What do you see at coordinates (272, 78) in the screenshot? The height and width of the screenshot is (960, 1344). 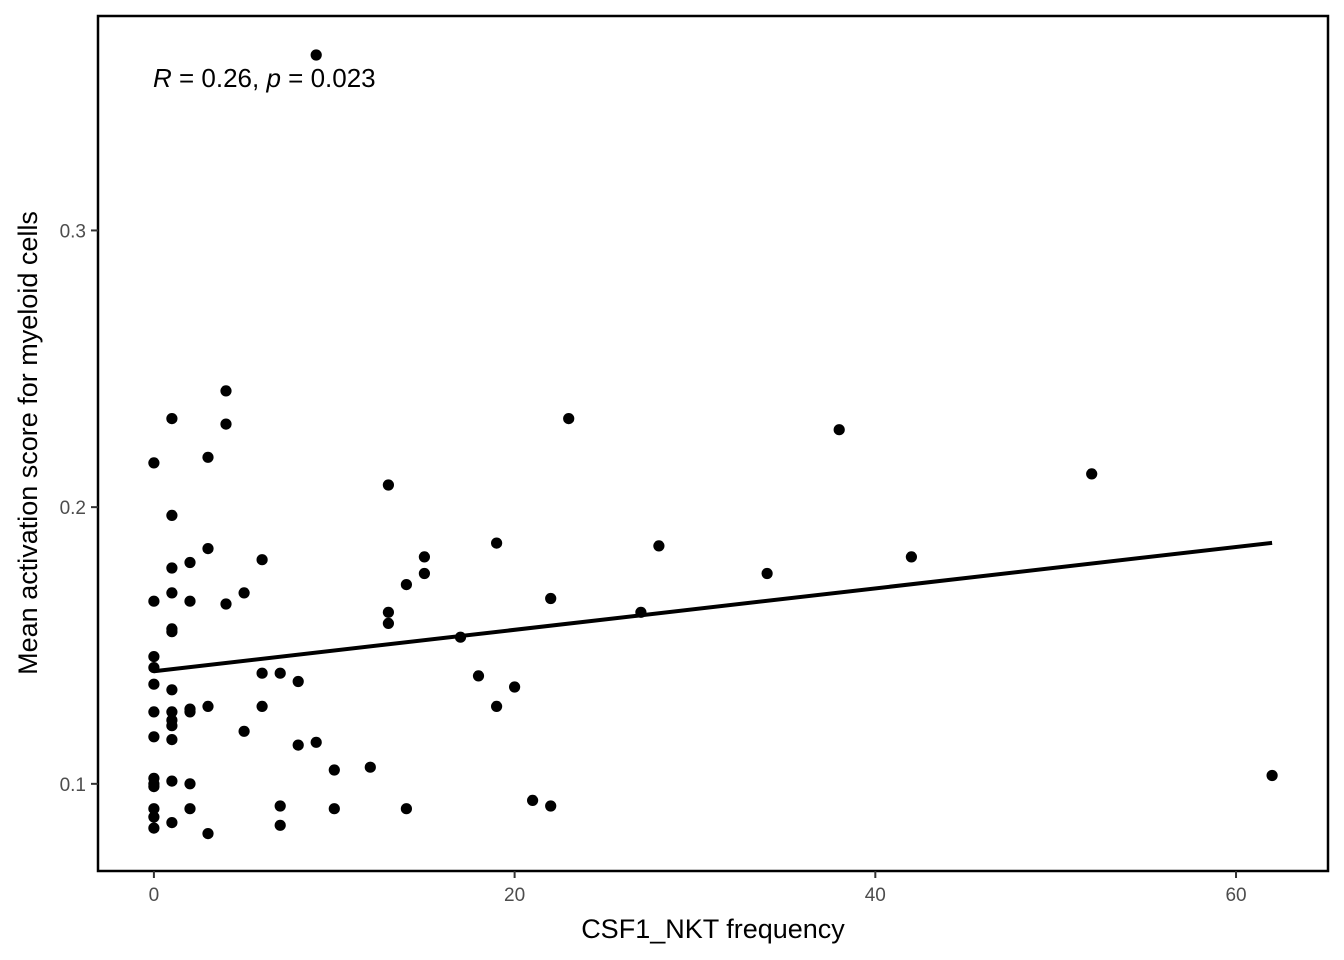 I see `p-symbol: p` at bounding box center [272, 78].